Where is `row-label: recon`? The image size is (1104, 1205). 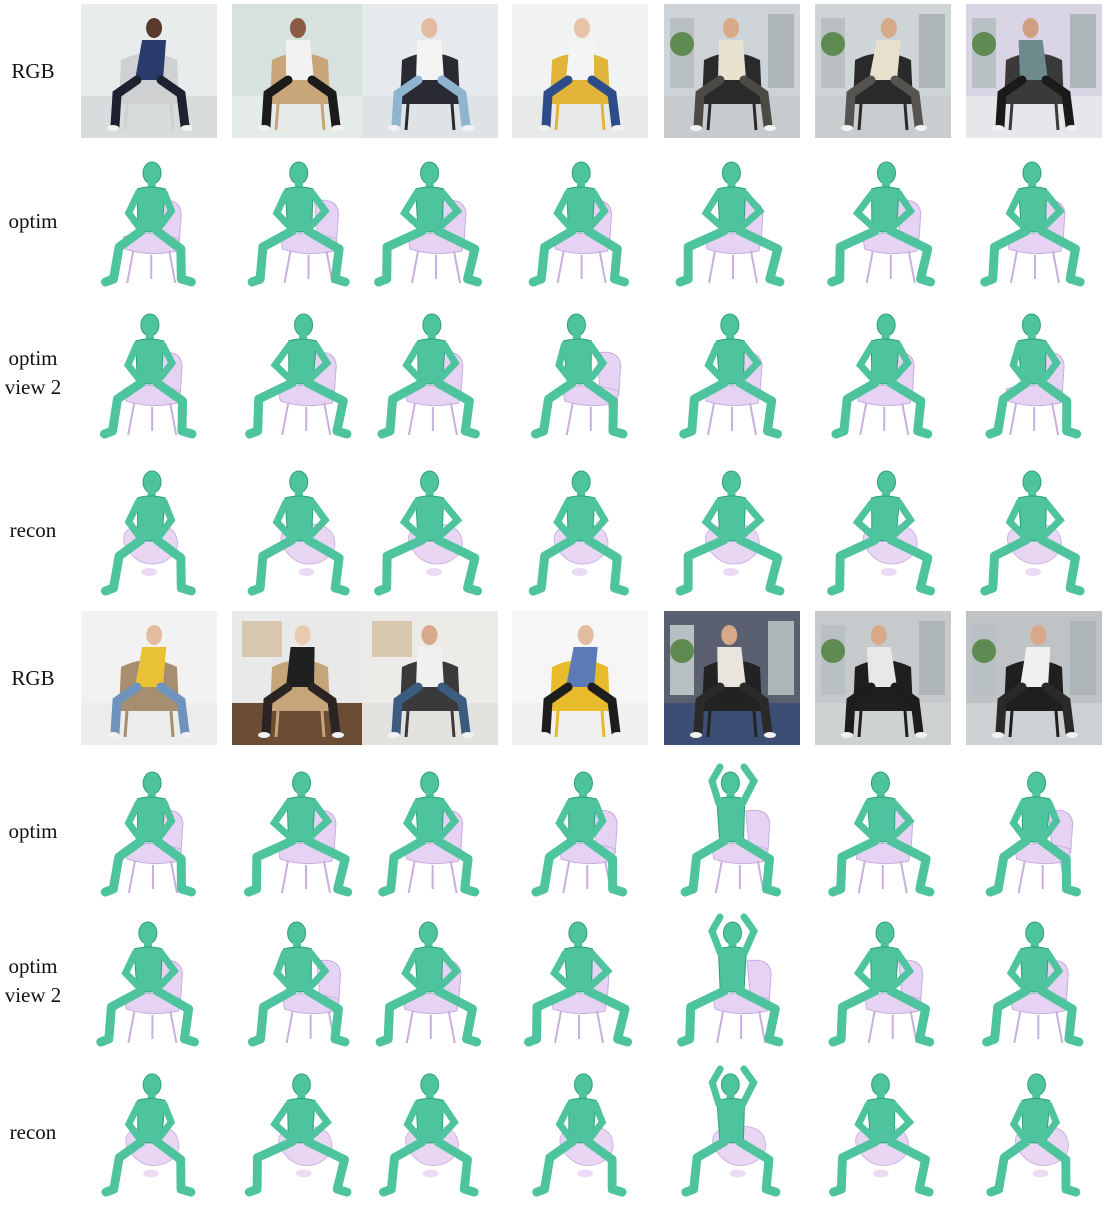 row-label: recon is located at coordinates (33, 1131).